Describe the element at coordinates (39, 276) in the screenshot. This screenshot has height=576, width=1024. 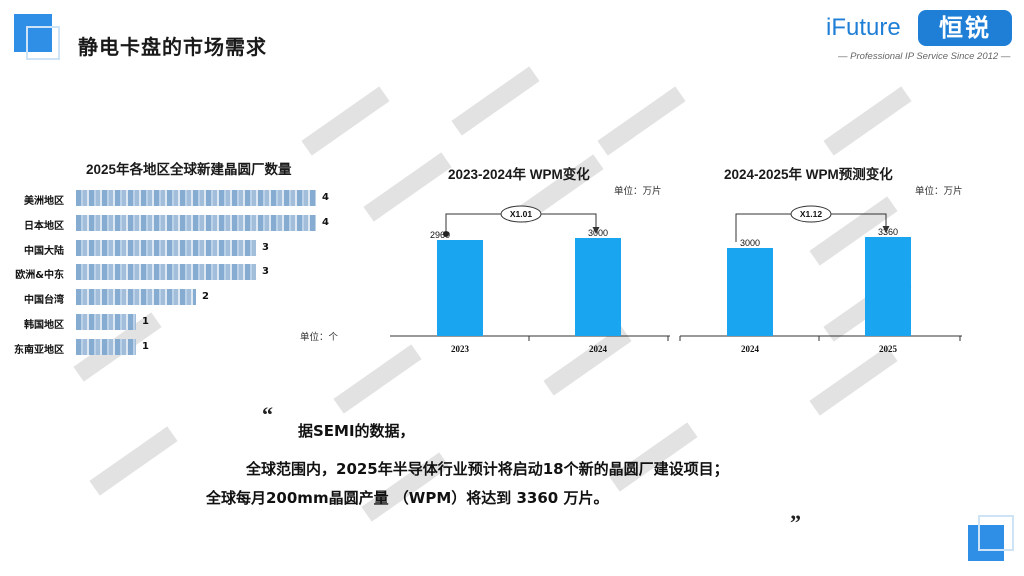
I see `category-label: 欧洲&中东` at that location.